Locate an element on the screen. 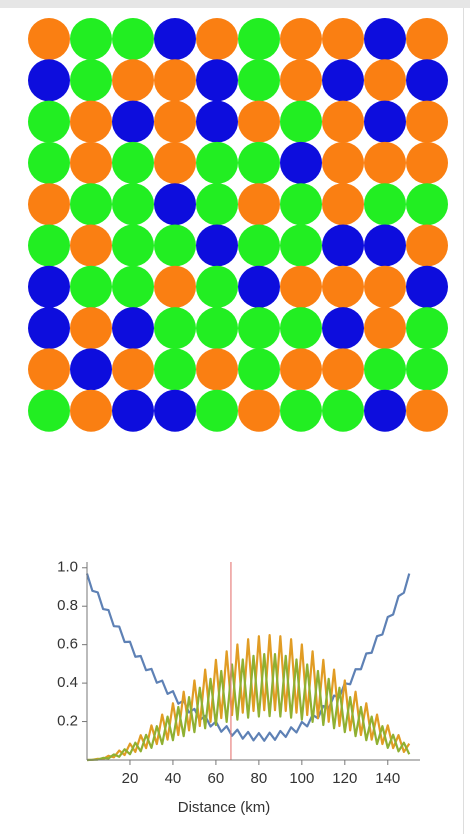 This screenshot has height=834, width=470. x-tick-label: 40 is located at coordinates (173, 778).